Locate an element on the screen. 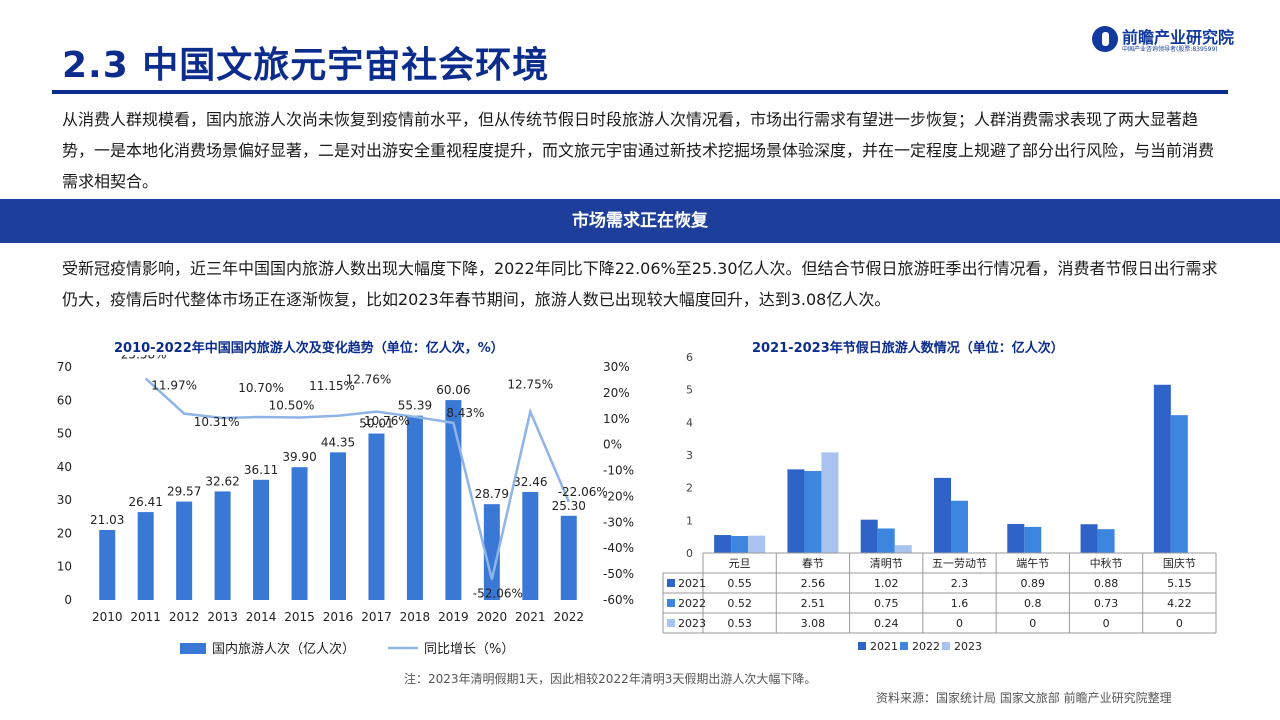 The image size is (1280, 720). logo-subtitle: 中国产业咨询领导者(股票:839599) is located at coordinates (1170, 49).